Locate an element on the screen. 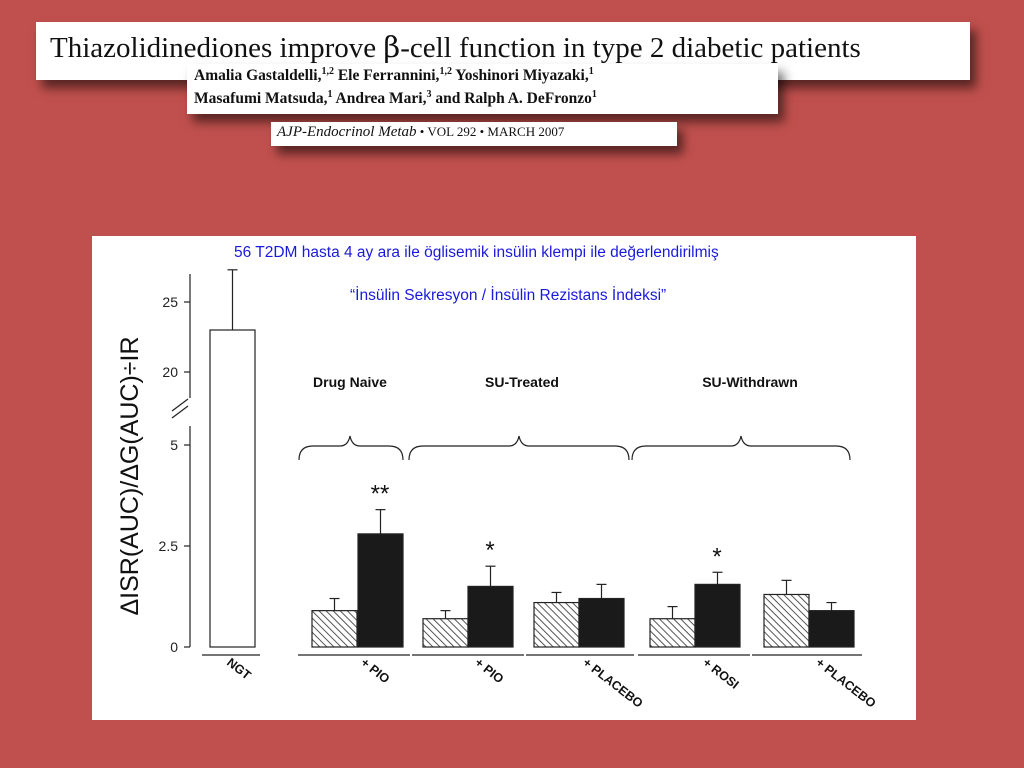 The image size is (1024, 768). author-1-affiliation: 1,2 is located at coordinates (327, 71).